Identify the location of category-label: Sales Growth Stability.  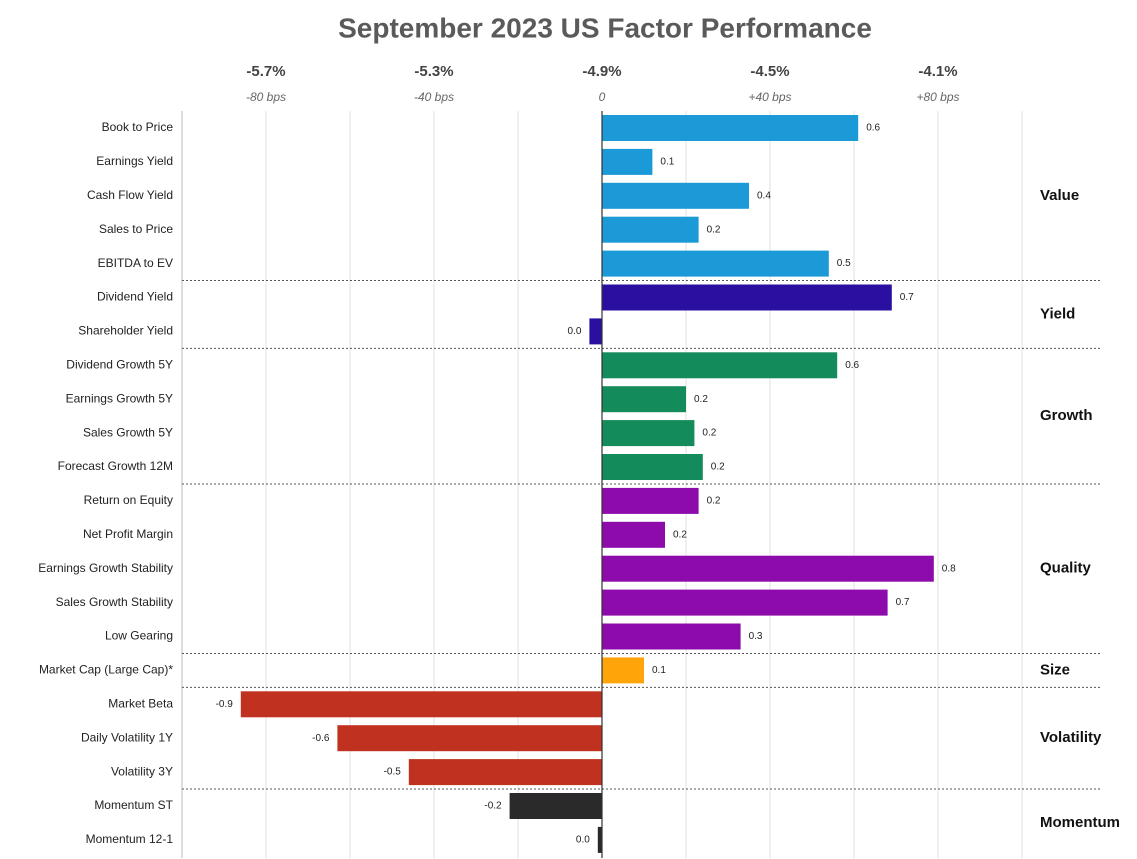
(114, 602).